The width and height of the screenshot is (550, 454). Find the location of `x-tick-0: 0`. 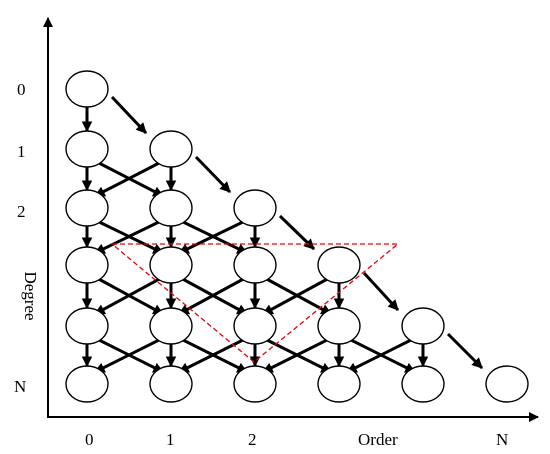

x-tick-0: 0 is located at coordinates (89, 439).